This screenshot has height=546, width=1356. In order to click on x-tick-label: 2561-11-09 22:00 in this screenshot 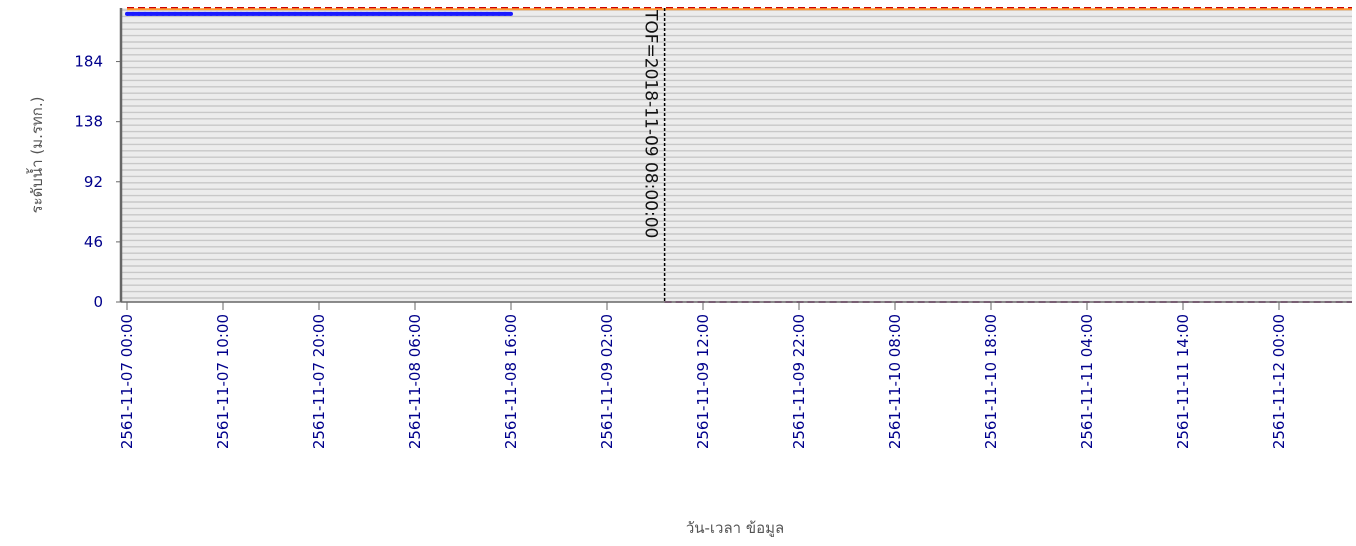, I will do `click(799, 381)`.